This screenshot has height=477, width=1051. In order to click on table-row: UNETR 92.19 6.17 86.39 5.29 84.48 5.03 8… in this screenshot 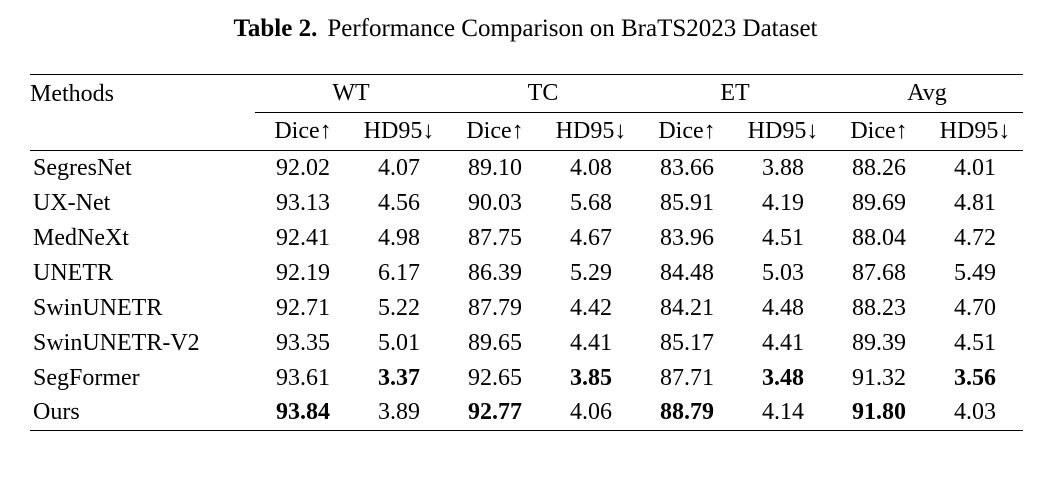, I will do `click(526, 273)`.